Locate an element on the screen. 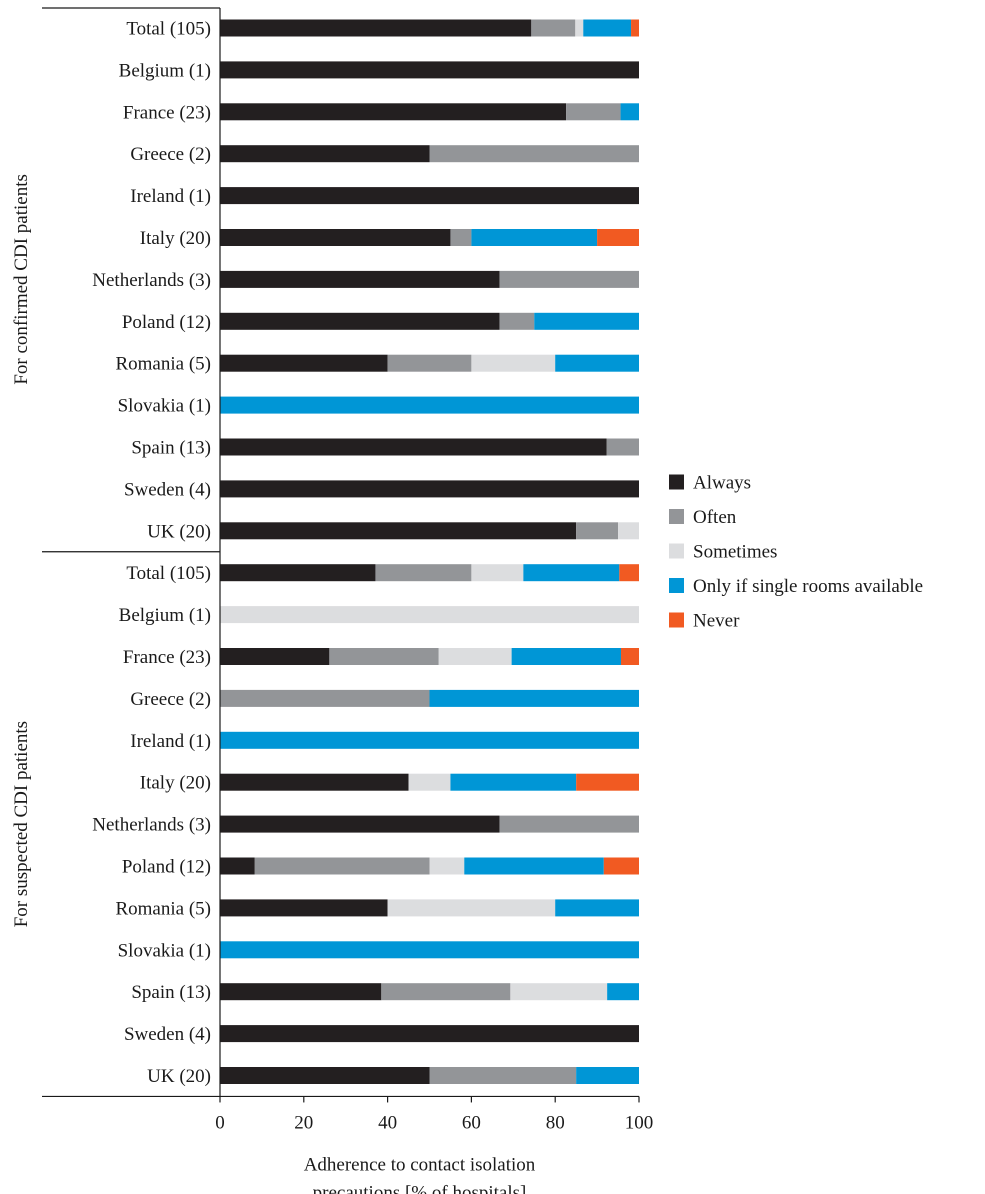  x-tick-label: 40 is located at coordinates (387, 1122).